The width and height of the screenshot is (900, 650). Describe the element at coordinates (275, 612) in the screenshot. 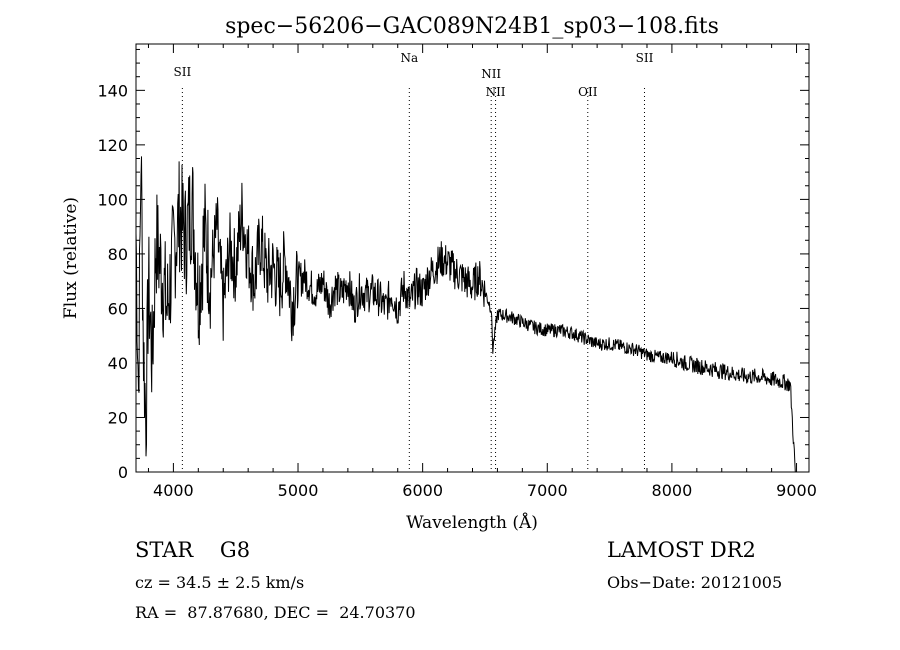

I see `coordinates: RA = 87.87680, DEC = 24.70370` at that location.